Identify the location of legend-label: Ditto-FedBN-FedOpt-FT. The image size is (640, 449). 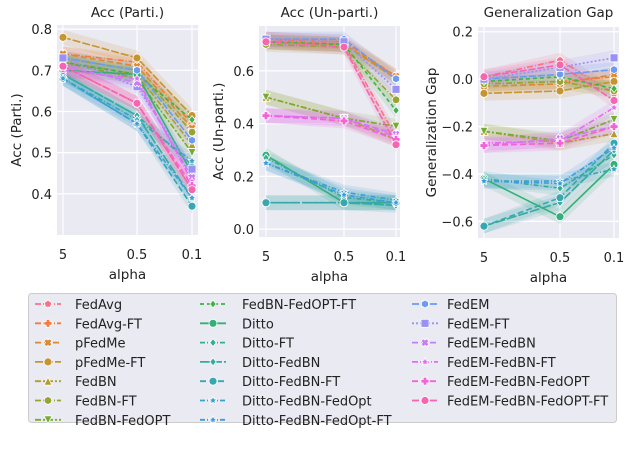
(317, 421).